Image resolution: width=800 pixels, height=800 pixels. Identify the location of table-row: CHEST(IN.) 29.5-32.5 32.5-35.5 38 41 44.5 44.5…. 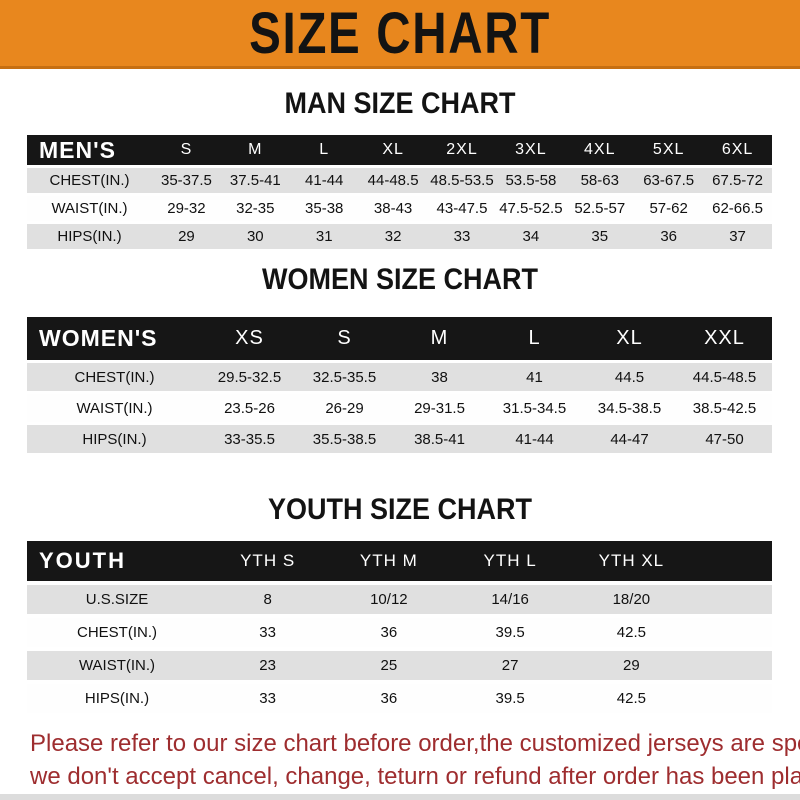
(399, 377).